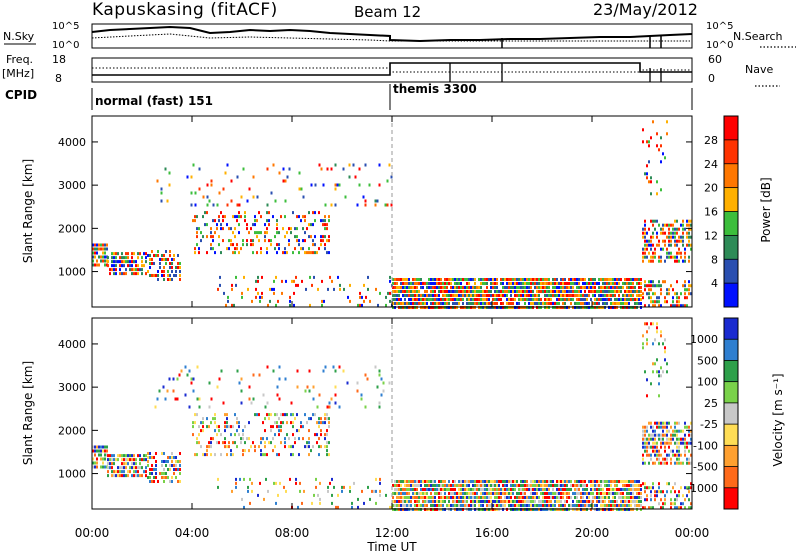  Describe the element at coordinates (731, 295) in the screenshot. I see `colorbar-swatch` at that location.